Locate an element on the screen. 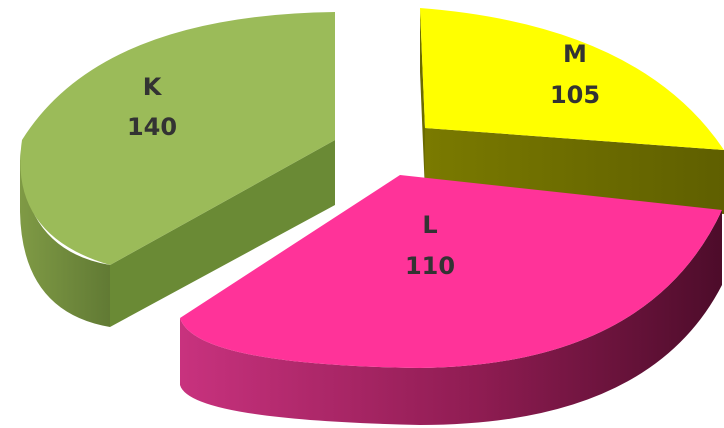 The height and width of the screenshot is (428, 724). pie-slice-m-edge is located at coordinates (422, 100).